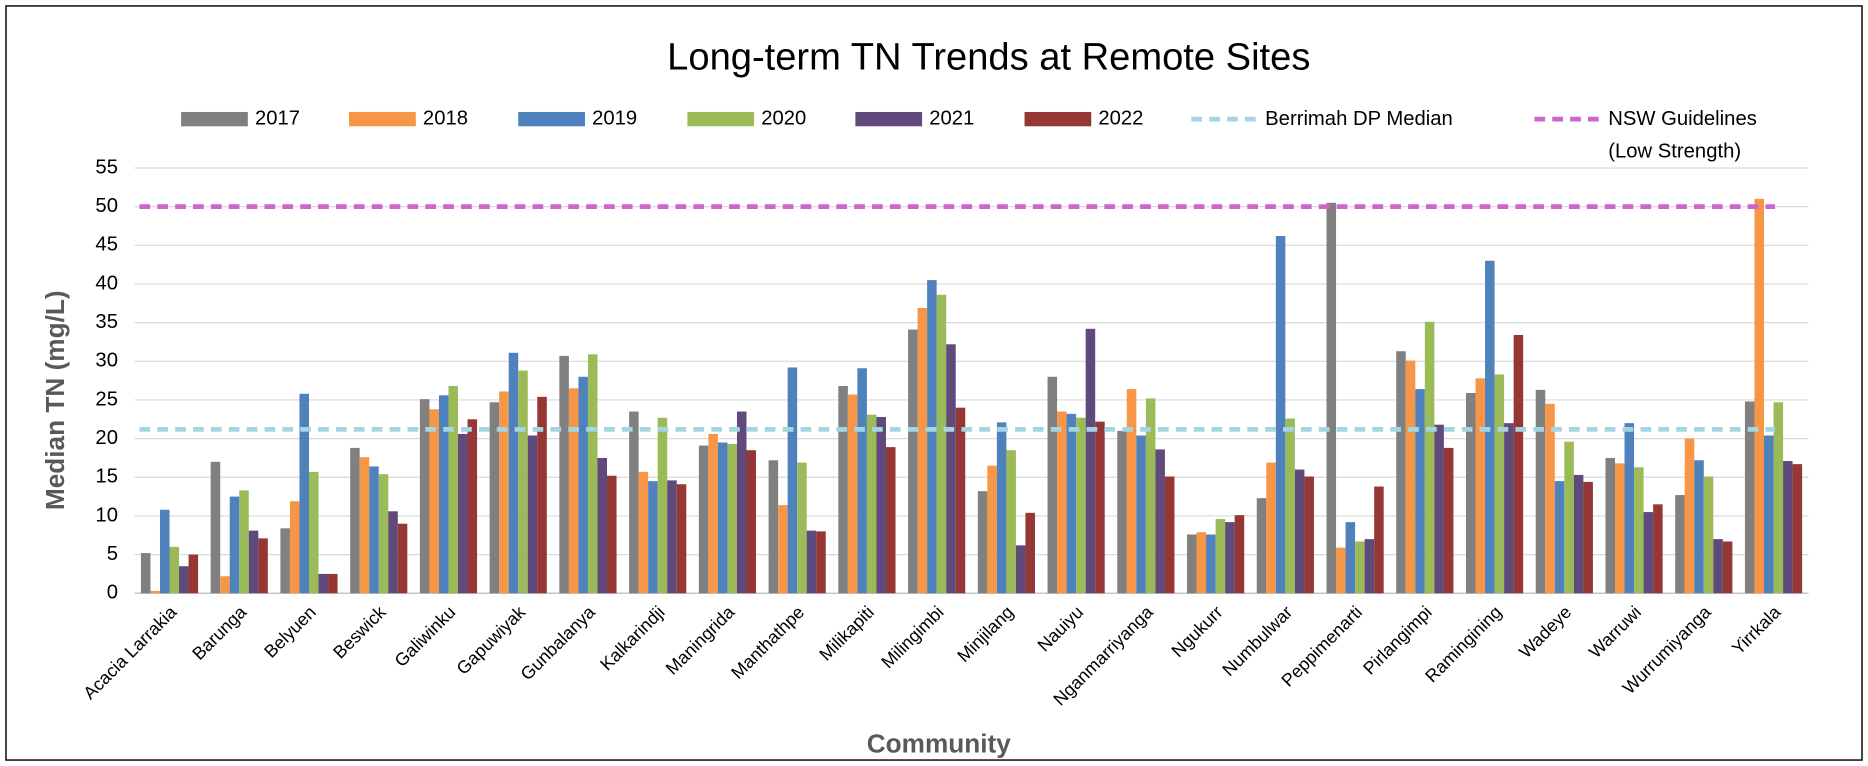 This screenshot has width=1868, height=766. Describe the element at coordinates (1120, 118) in the screenshot. I see `legend-label: 2022` at that location.